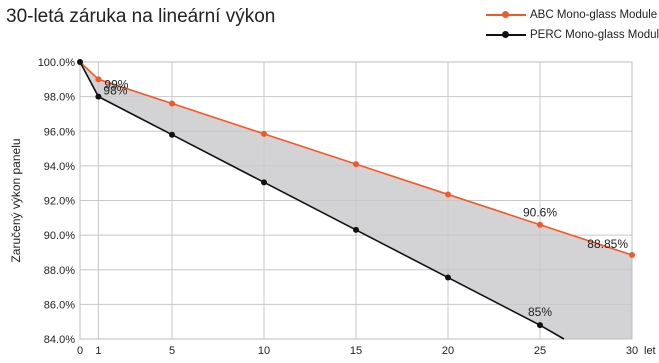 This screenshot has height=363, width=659. I want to click on legend-swatch-perc, so click(506, 34).